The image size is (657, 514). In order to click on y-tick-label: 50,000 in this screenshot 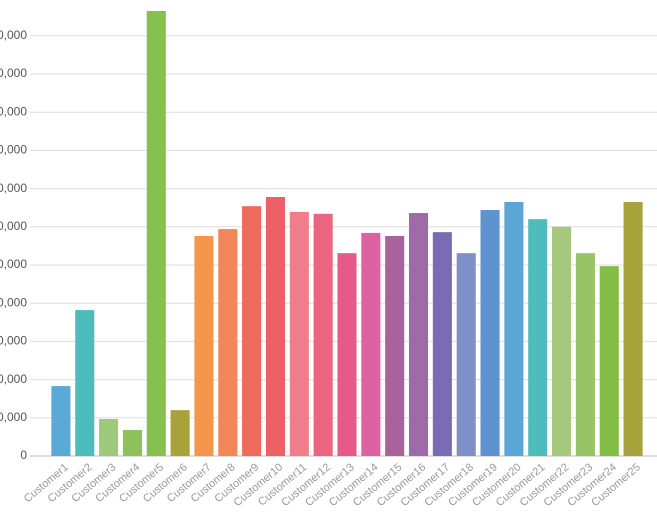, I will do `click(13, 264)`.